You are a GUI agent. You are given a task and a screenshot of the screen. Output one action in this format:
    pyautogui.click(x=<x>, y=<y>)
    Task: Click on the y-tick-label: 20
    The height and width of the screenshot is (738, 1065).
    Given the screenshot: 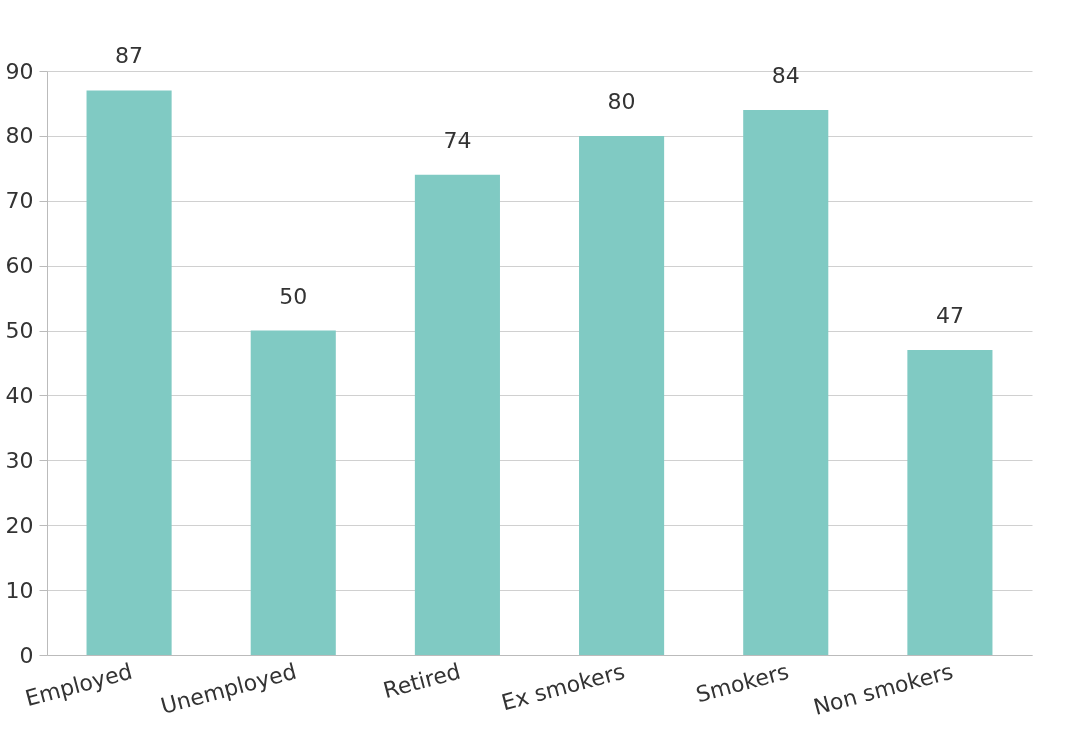 What is the action you would take?
    pyautogui.click(x=19, y=525)
    